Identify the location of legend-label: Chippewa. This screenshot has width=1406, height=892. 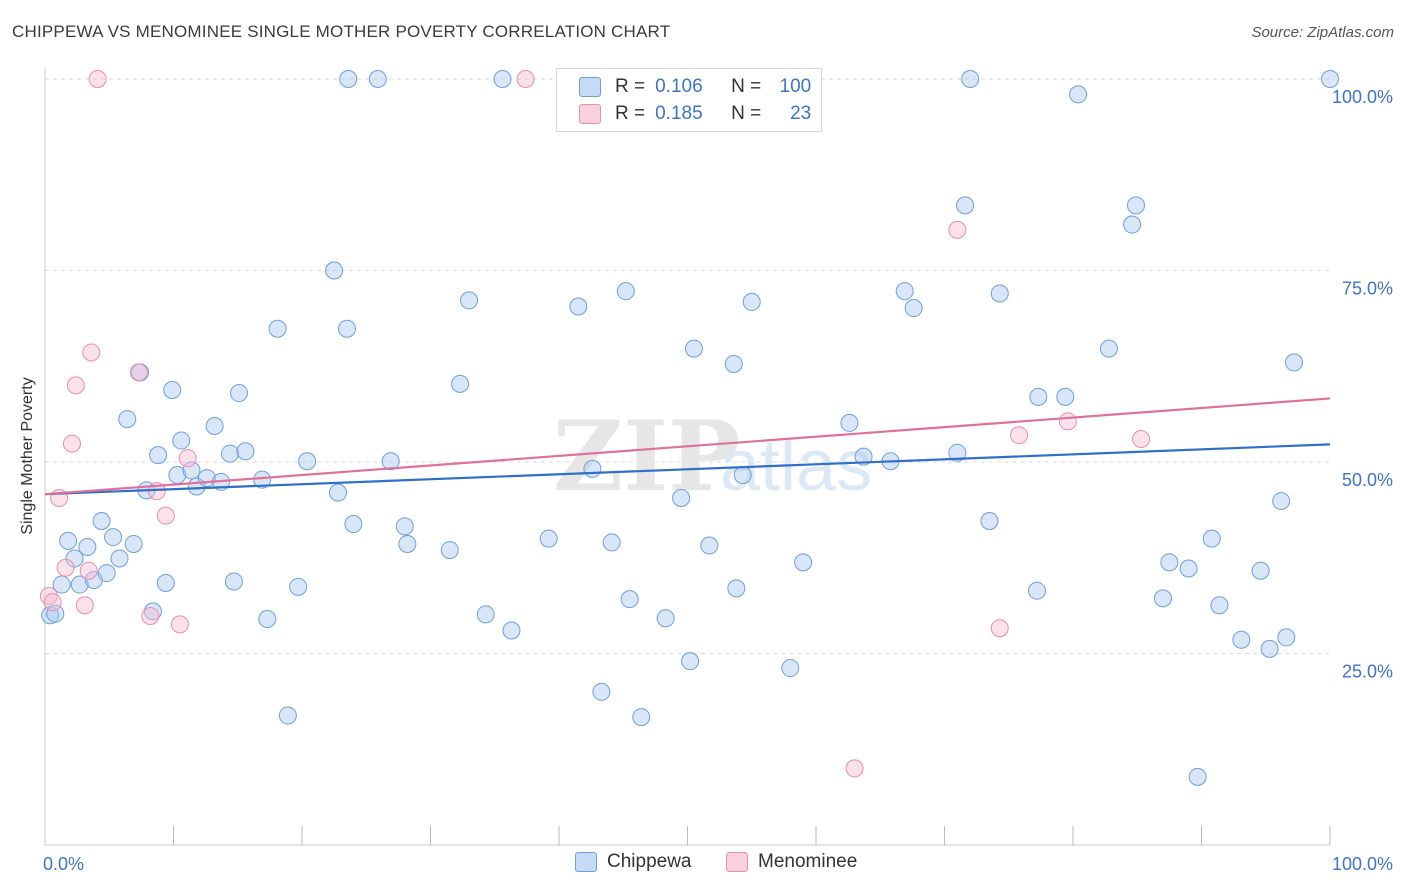
(649, 861).